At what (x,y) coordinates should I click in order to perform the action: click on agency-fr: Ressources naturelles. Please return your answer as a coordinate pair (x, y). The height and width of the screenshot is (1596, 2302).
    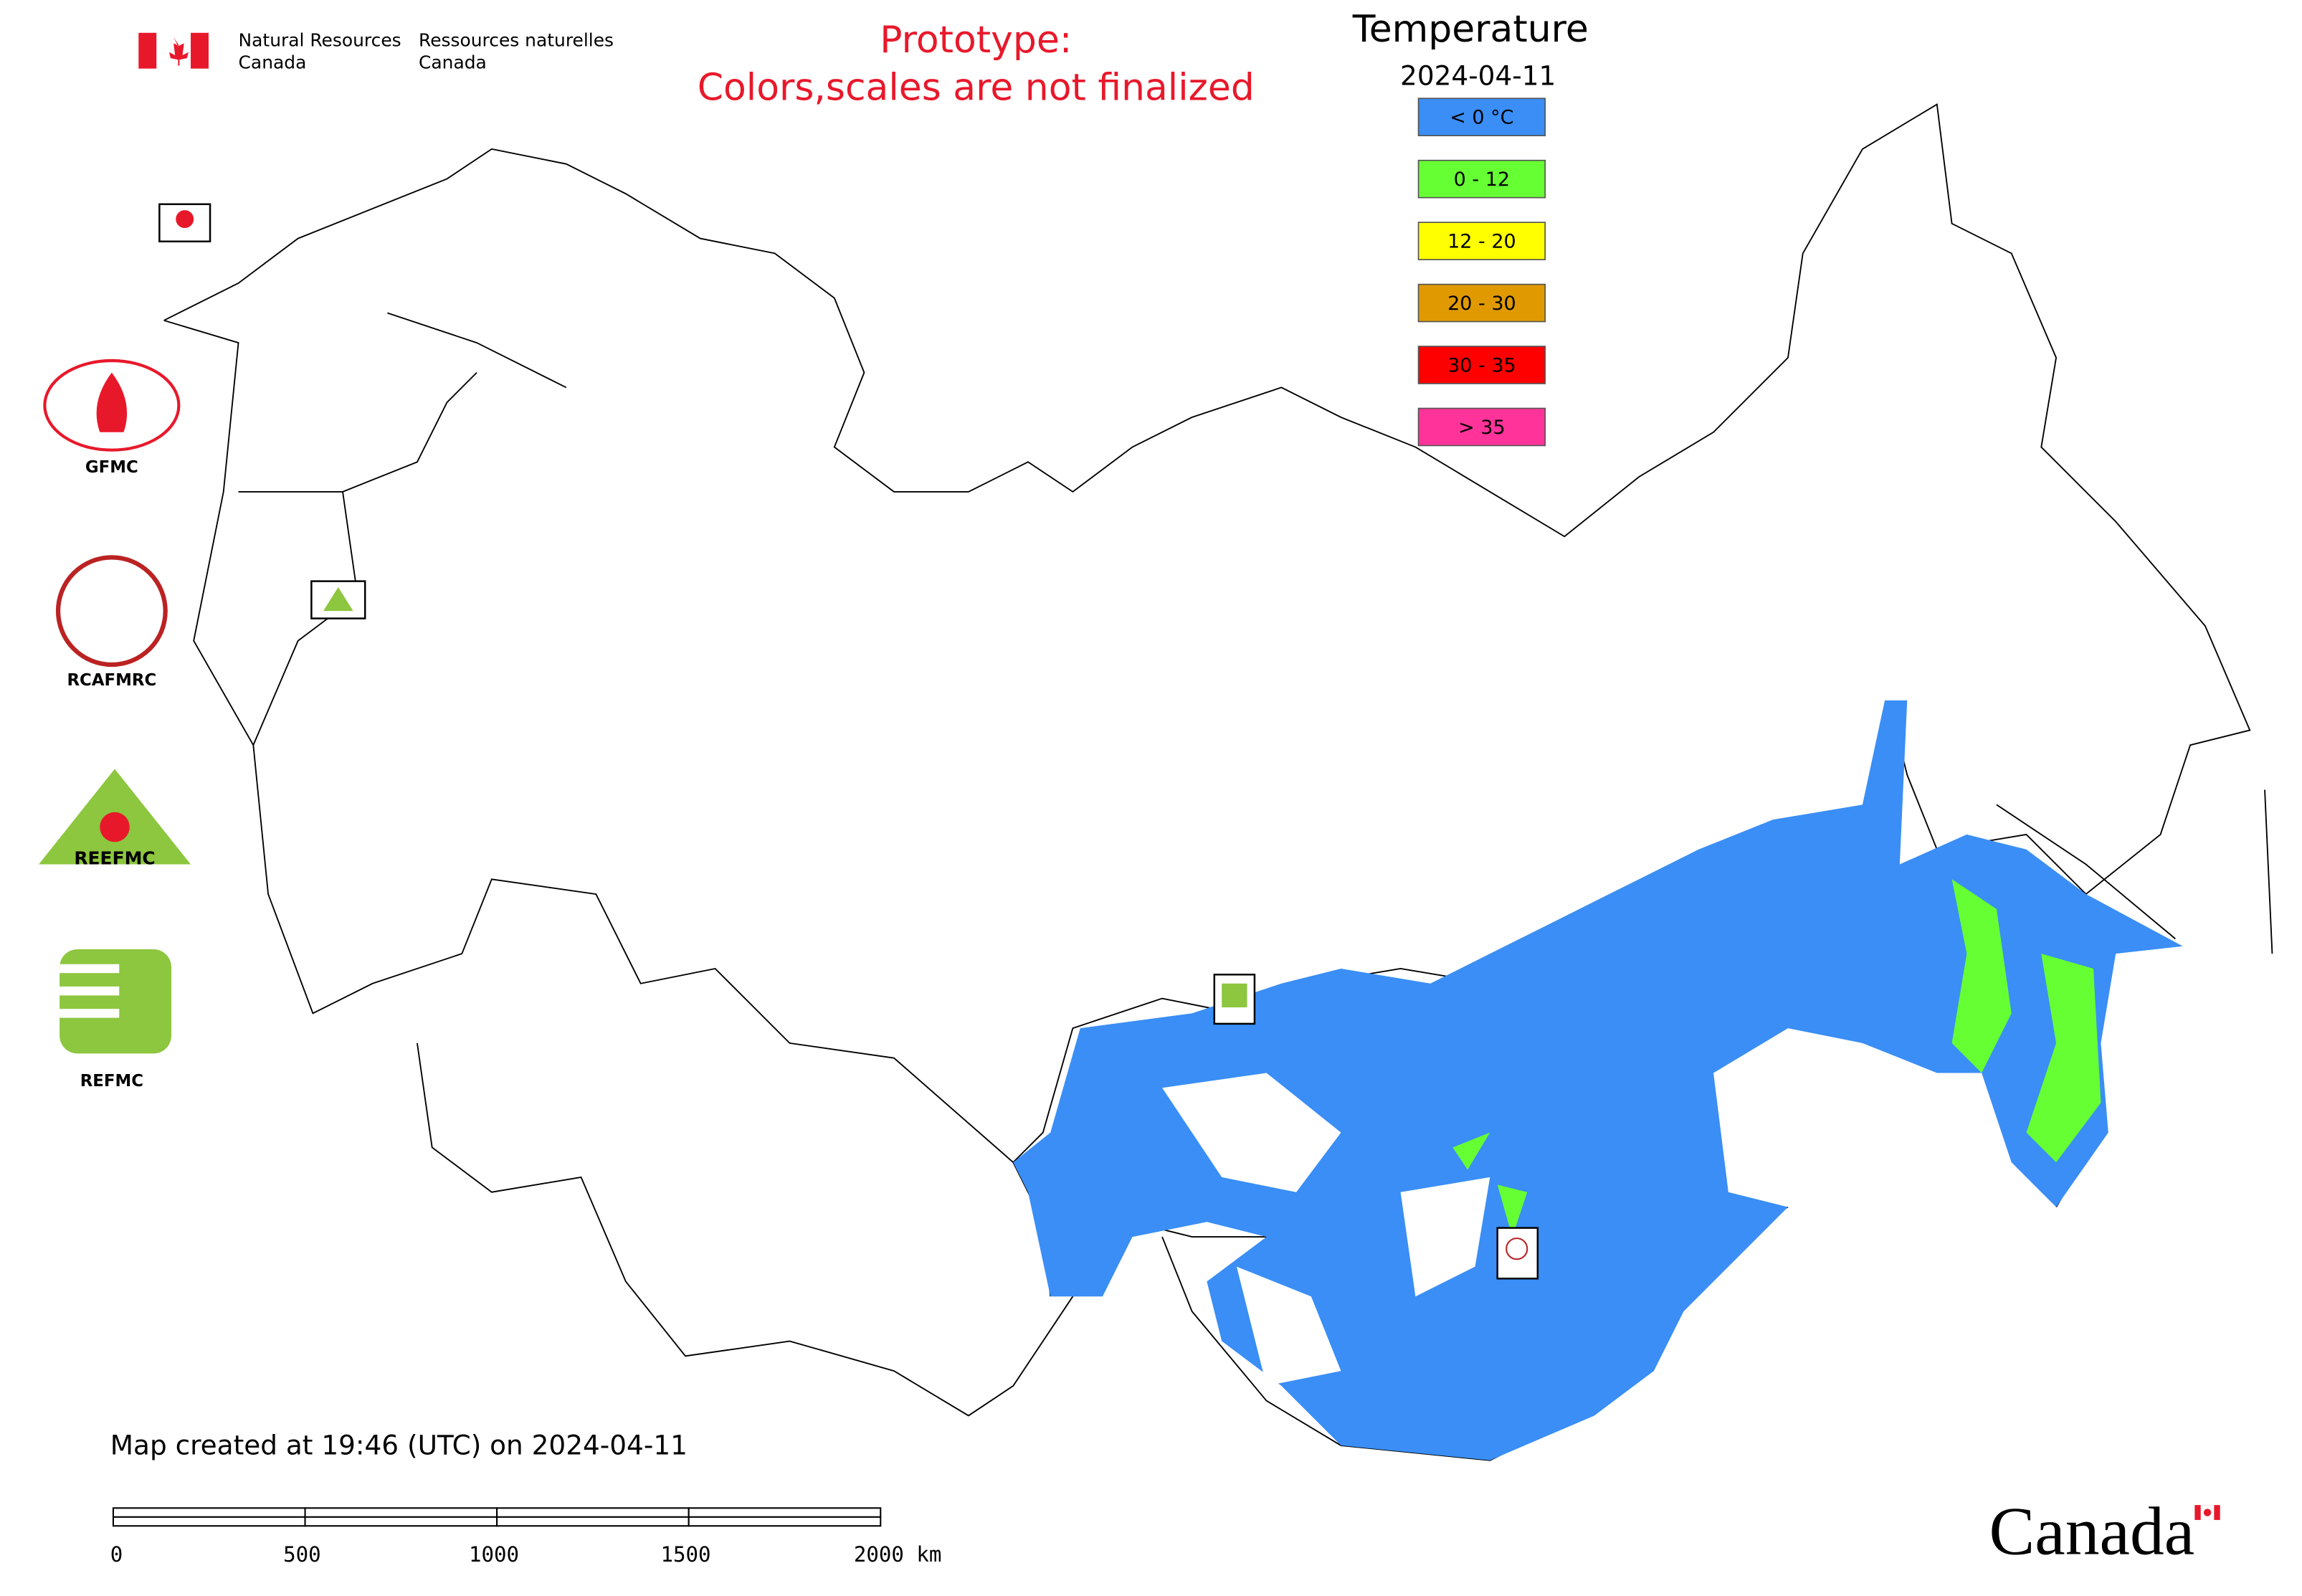
    Looking at the image, I should click on (516, 39).